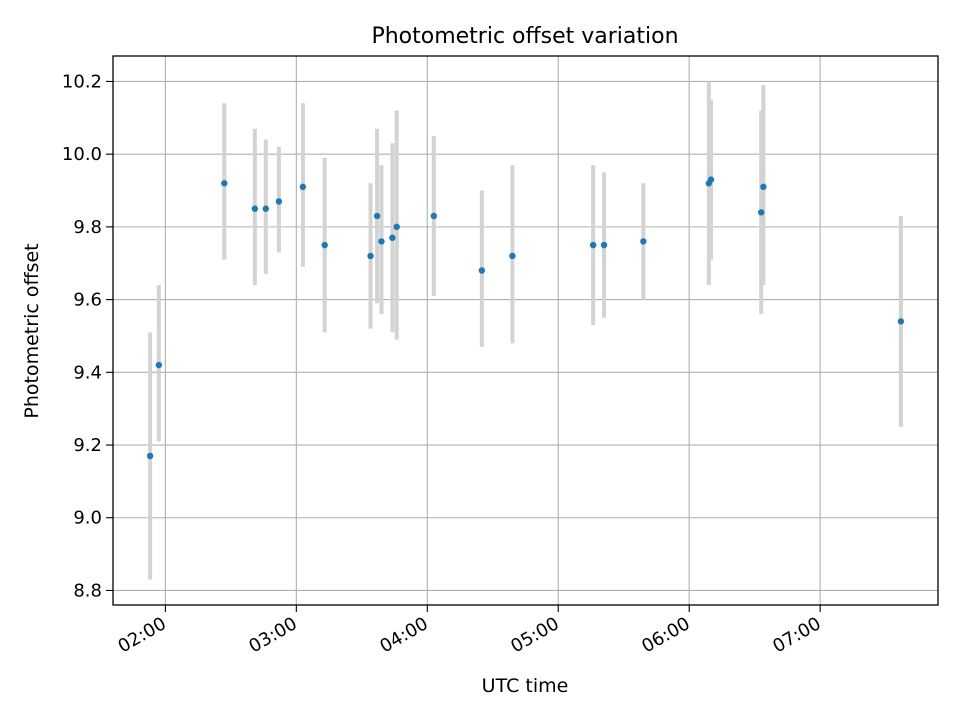 The image size is (960, 720). I want to click on x-tick-label: 07:00, so click(796, 635).